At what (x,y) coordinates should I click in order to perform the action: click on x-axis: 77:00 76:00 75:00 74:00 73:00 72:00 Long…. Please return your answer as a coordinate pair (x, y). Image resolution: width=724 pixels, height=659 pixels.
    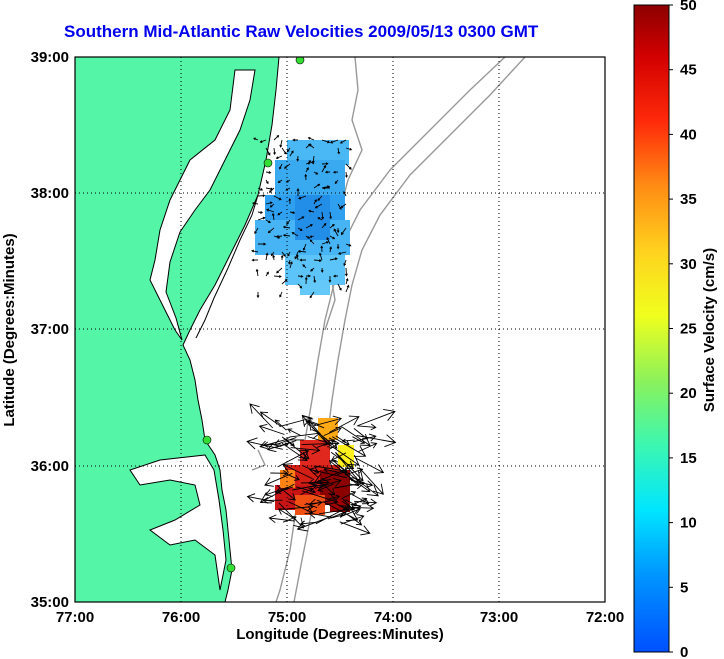
    Looking at the image, I should click on (340, 626).